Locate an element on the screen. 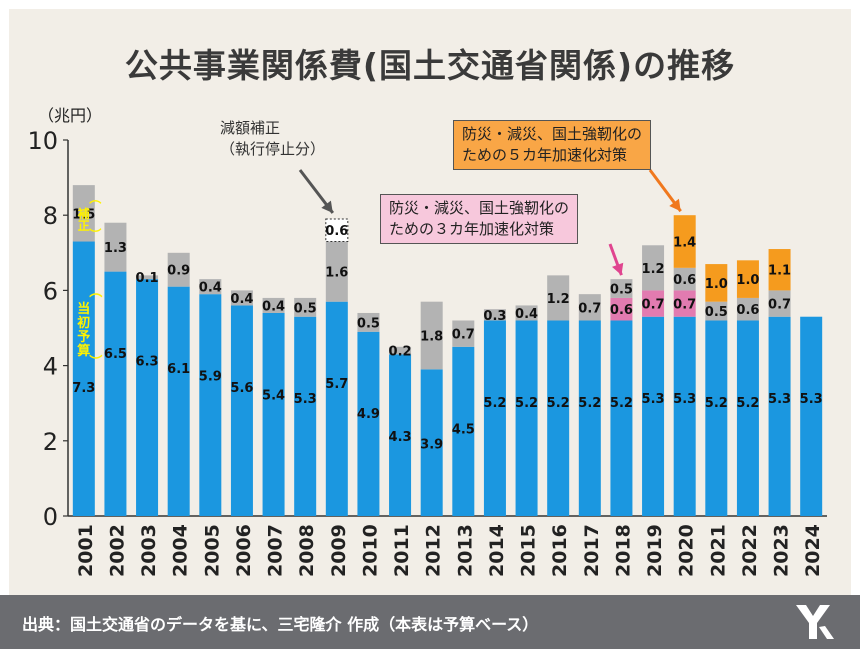  value-label-plan_5yr-2020: 1.4 is located at coordinates (684, 243).